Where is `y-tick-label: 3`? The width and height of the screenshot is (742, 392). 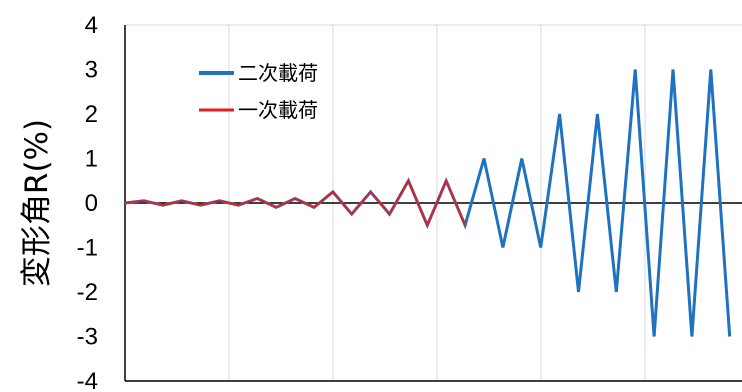 y-tick-label: 3 is located at coordinates (91, 70).